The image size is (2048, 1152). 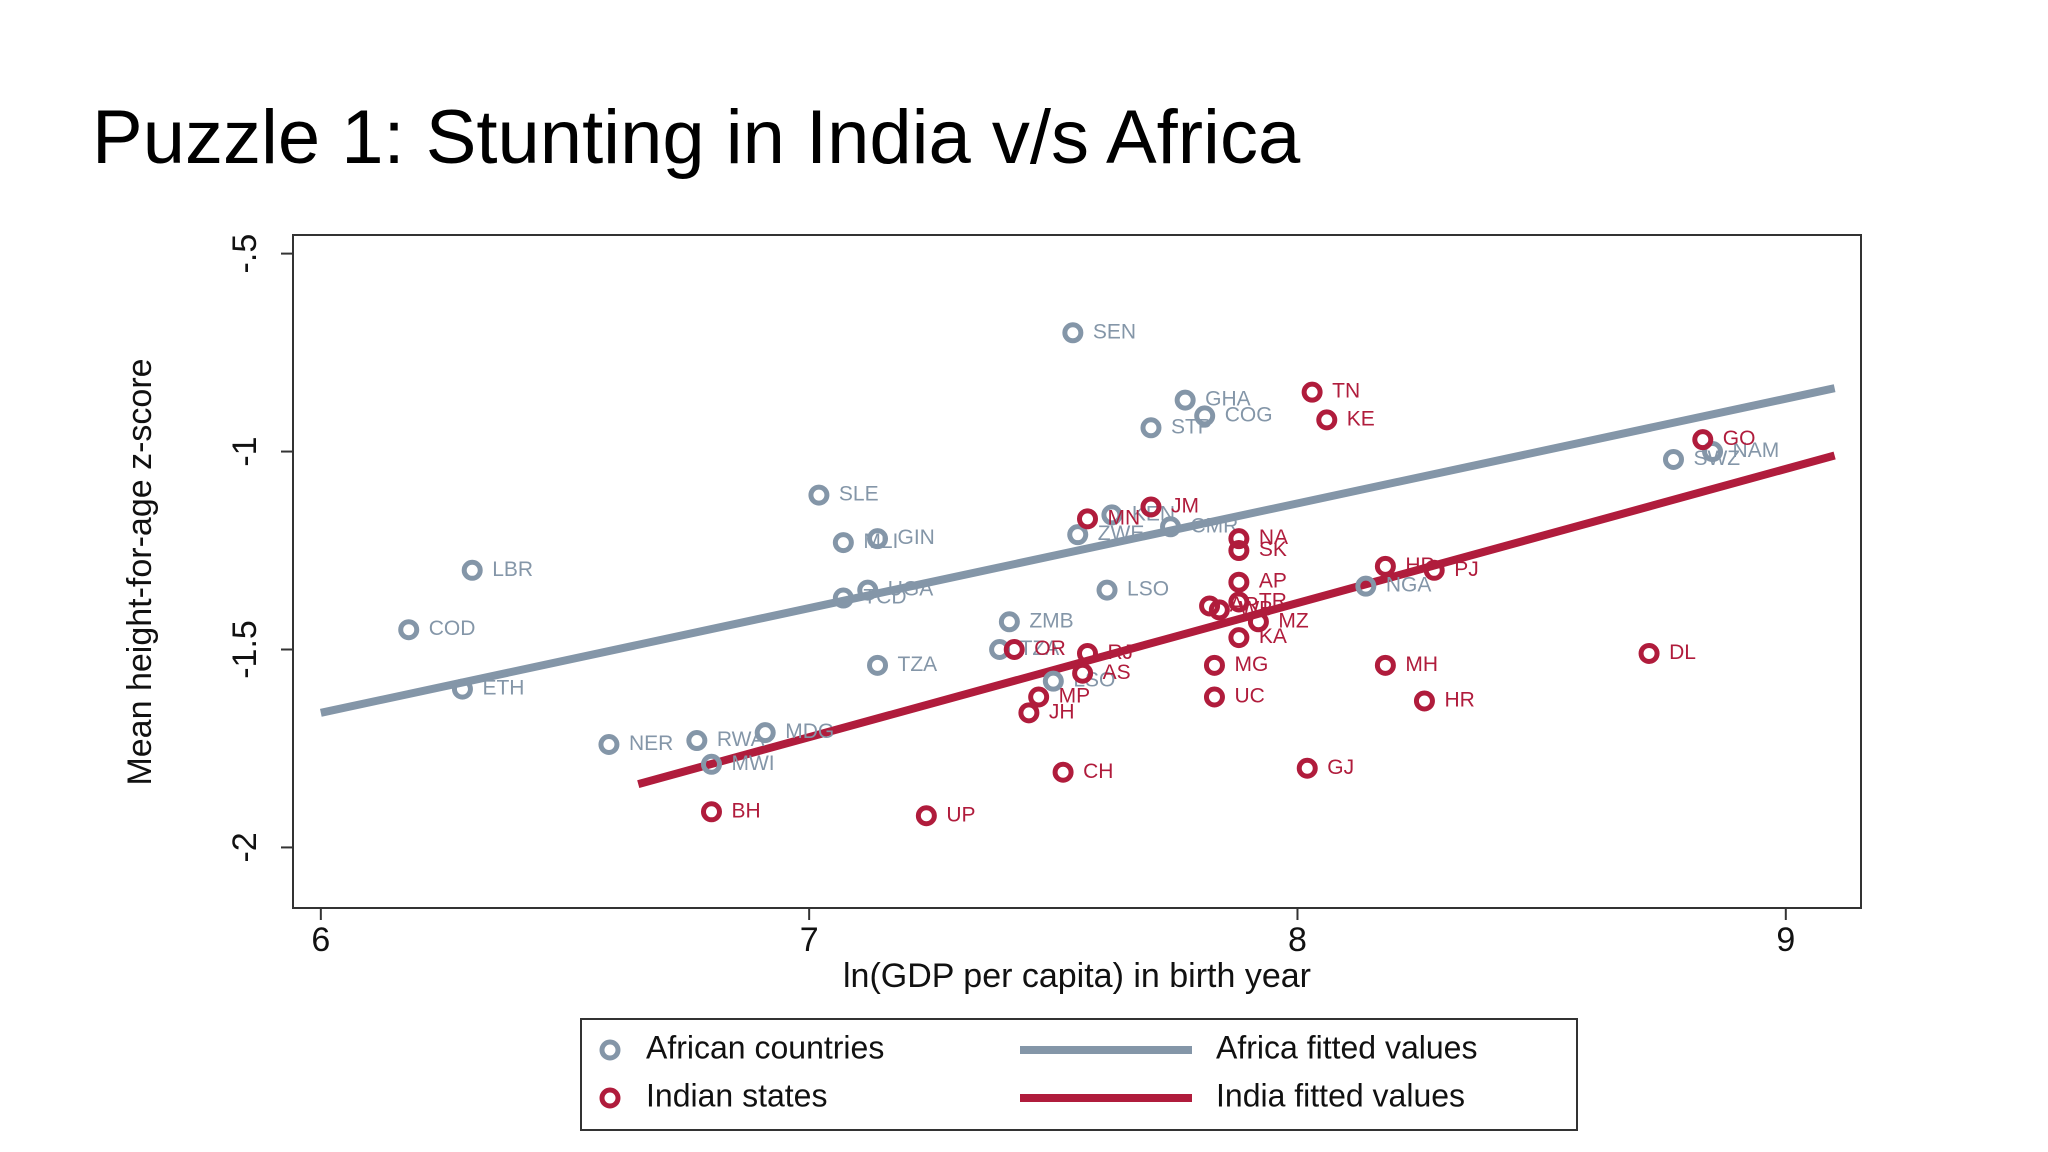 I want to click on point-label: AR, so click(x=1244, y=604).